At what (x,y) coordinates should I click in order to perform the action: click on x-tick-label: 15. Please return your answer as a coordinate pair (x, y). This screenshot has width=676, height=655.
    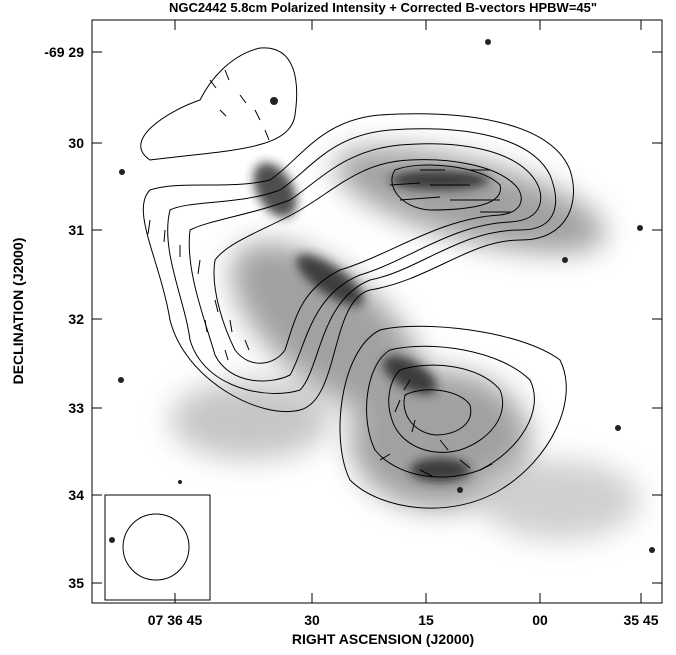
    Looking at the image, I should click on (426, 620).